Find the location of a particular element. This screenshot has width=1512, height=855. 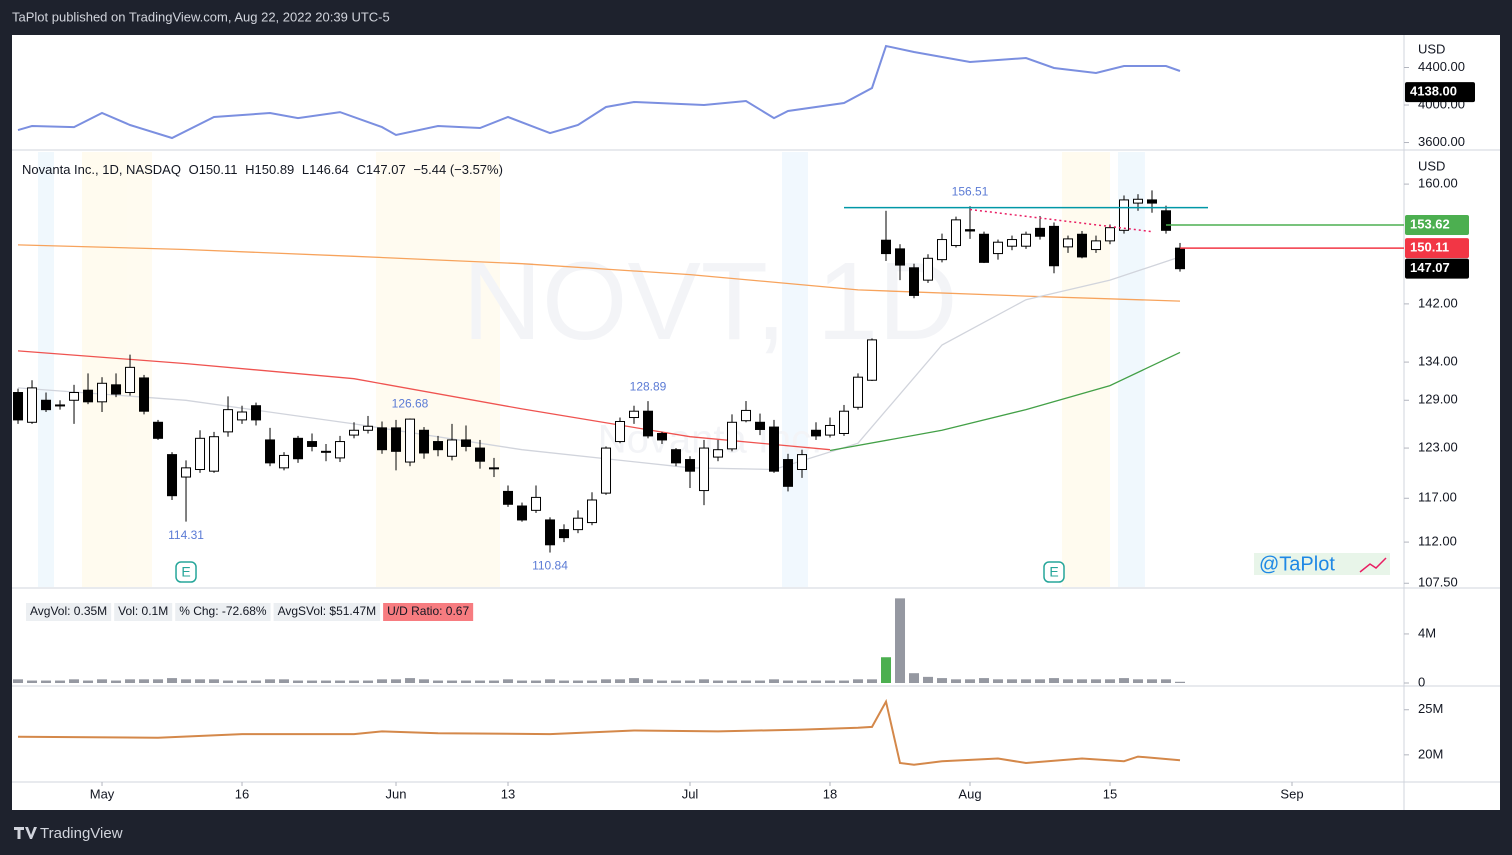

watermark: Novanta Inc. is located at coordinates (710, 440).